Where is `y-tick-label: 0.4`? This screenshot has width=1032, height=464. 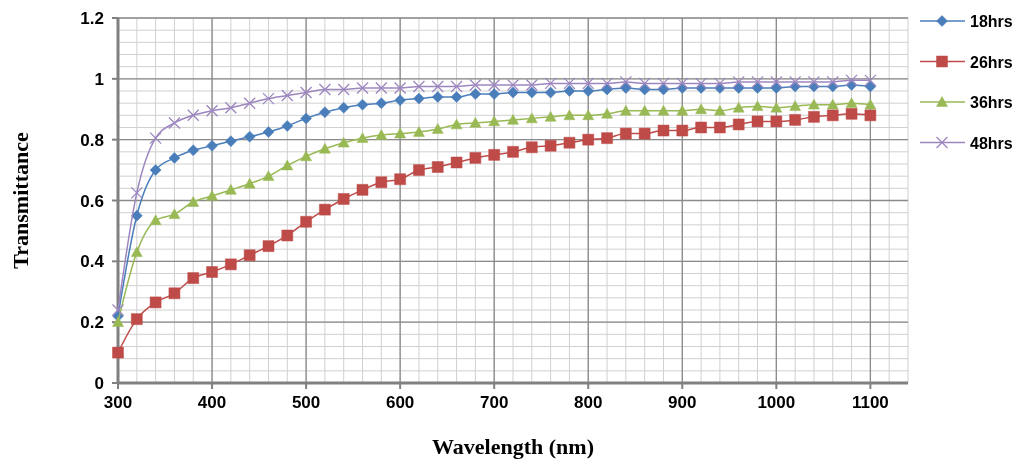 y-tick-label: 0.4 is located at coordinates (92, 262).